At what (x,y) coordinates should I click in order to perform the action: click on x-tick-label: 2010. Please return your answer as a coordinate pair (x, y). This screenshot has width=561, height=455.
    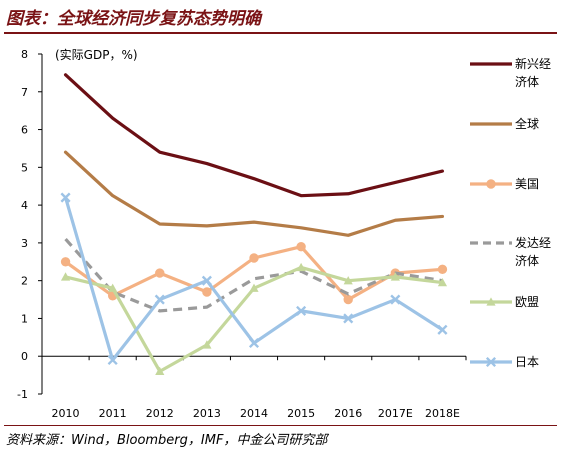
    Looking at the image, I should click on (66, 413).